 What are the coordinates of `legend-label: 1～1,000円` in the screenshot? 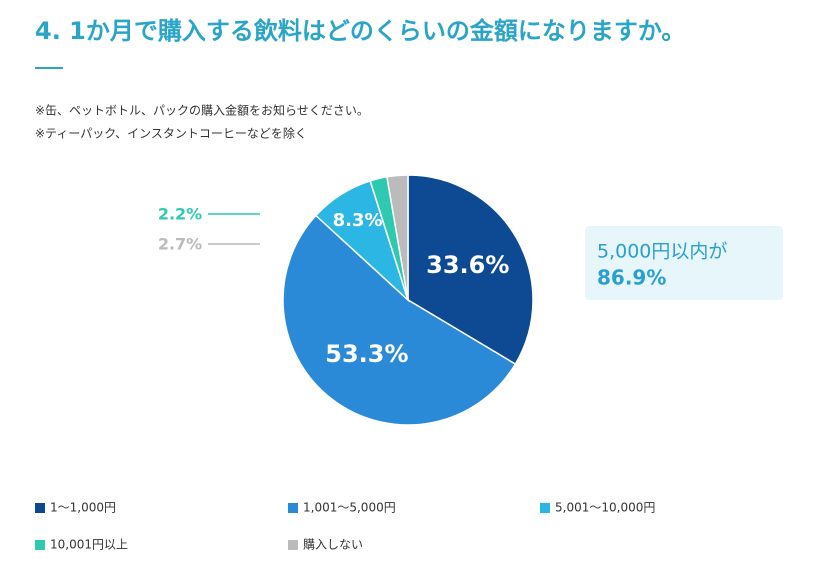 It's located at (83, 508).